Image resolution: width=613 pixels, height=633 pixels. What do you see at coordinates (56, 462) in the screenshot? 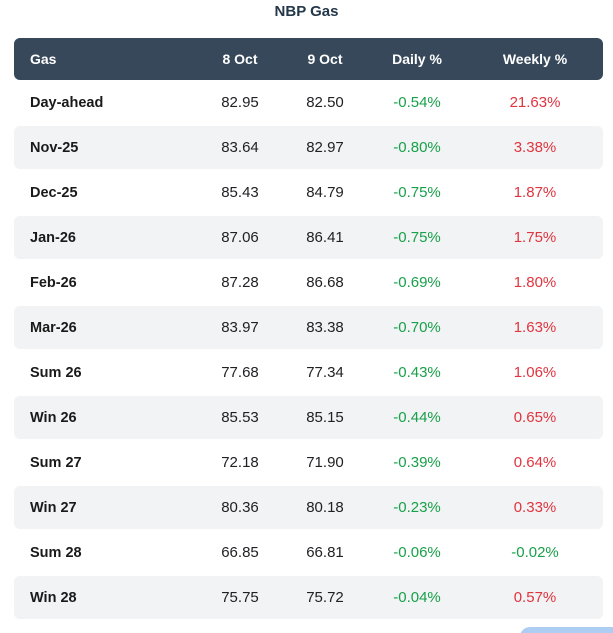
I see `cell-contract-label: Sum 27` at bounding box center [56, 462].